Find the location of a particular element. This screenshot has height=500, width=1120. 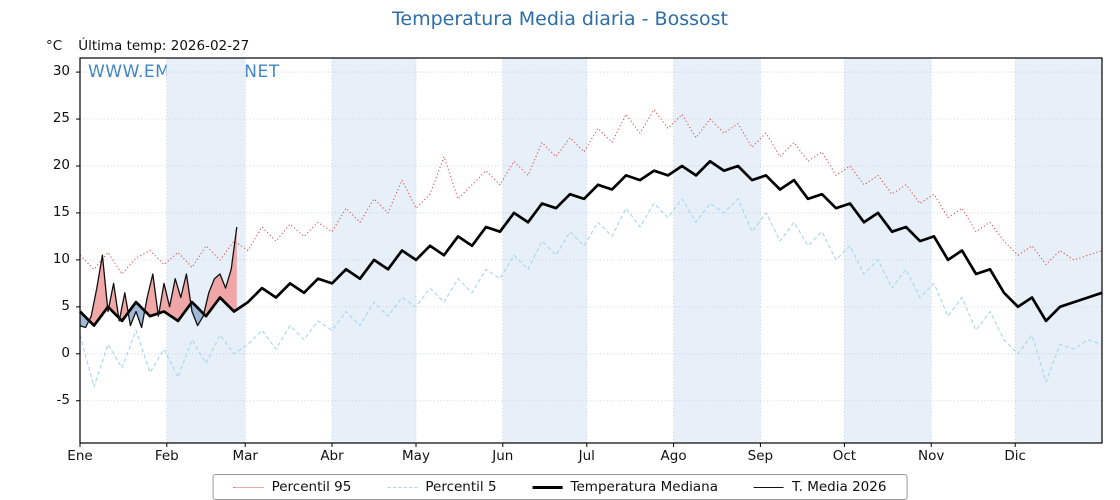

legend-label-t-media-2026: T. Media 2026 is located at coordinates (839, 487).